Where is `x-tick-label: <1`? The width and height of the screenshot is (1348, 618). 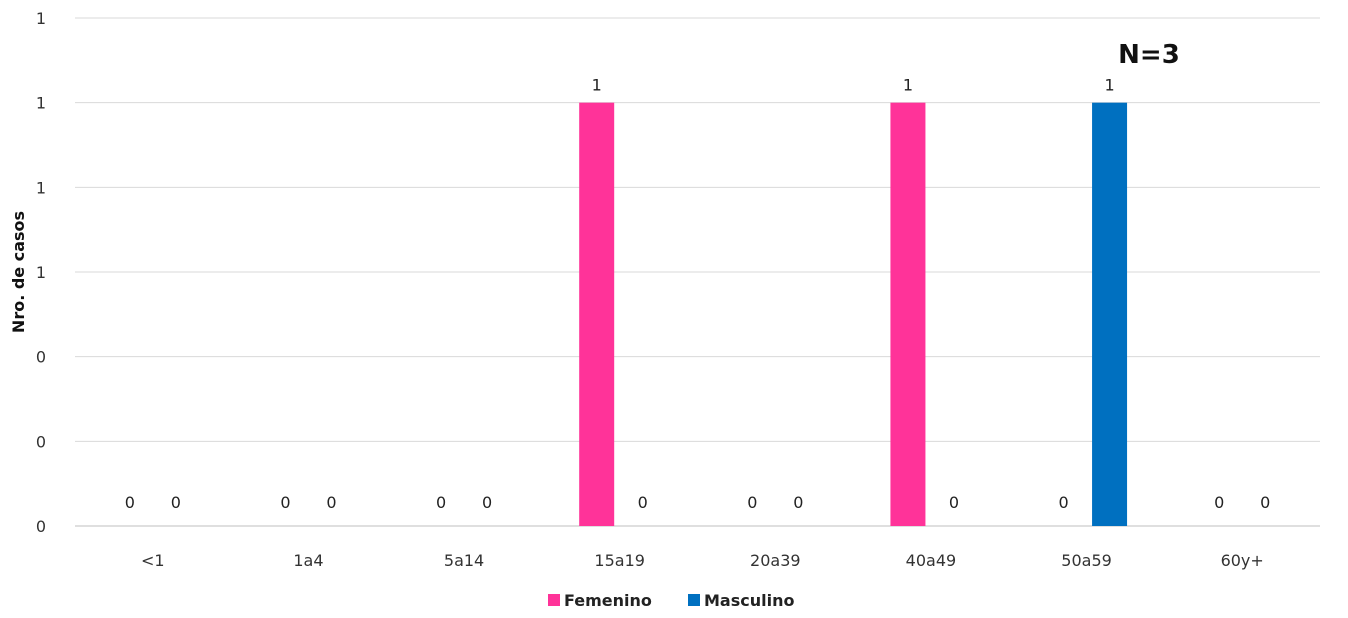
x-tick-label: <1 is located at coordinates (153, 560).